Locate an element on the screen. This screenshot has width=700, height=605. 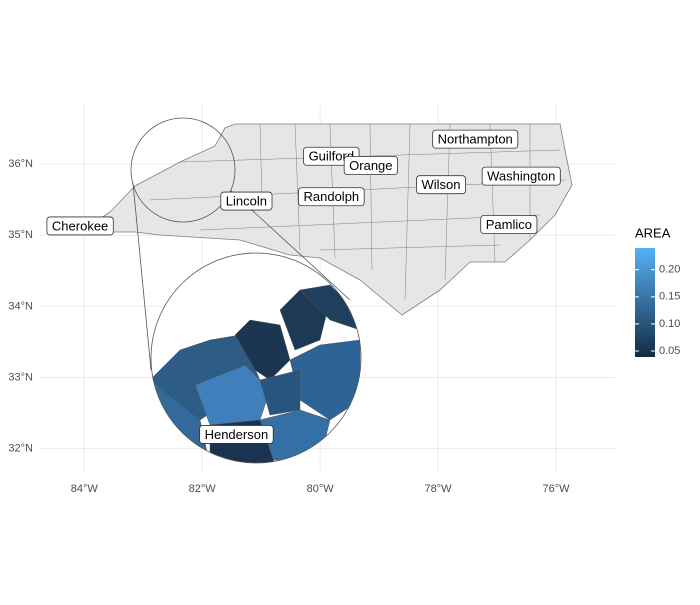
county-label: Northampton is located at coordinates (475, 139).